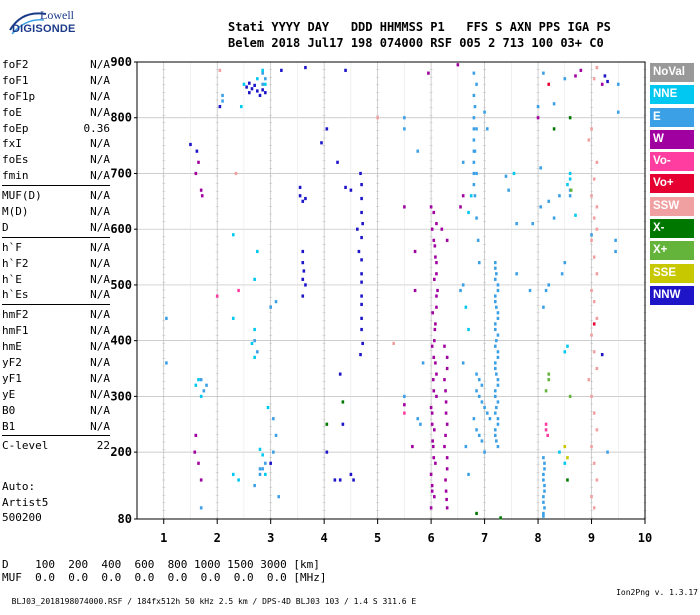  What do you see at coordinates (44, 29) in the screenshot?
I see `logo-digisonde: DIGISONDE` at bounding box center [44, 29].